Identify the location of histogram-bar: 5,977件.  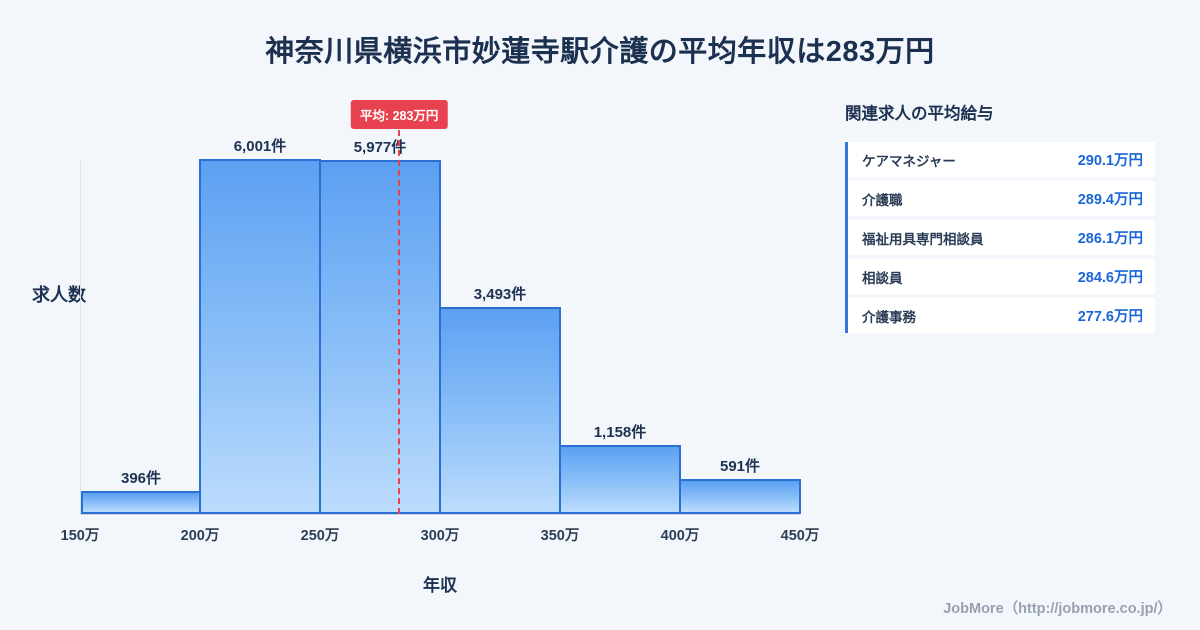
(380, 326).